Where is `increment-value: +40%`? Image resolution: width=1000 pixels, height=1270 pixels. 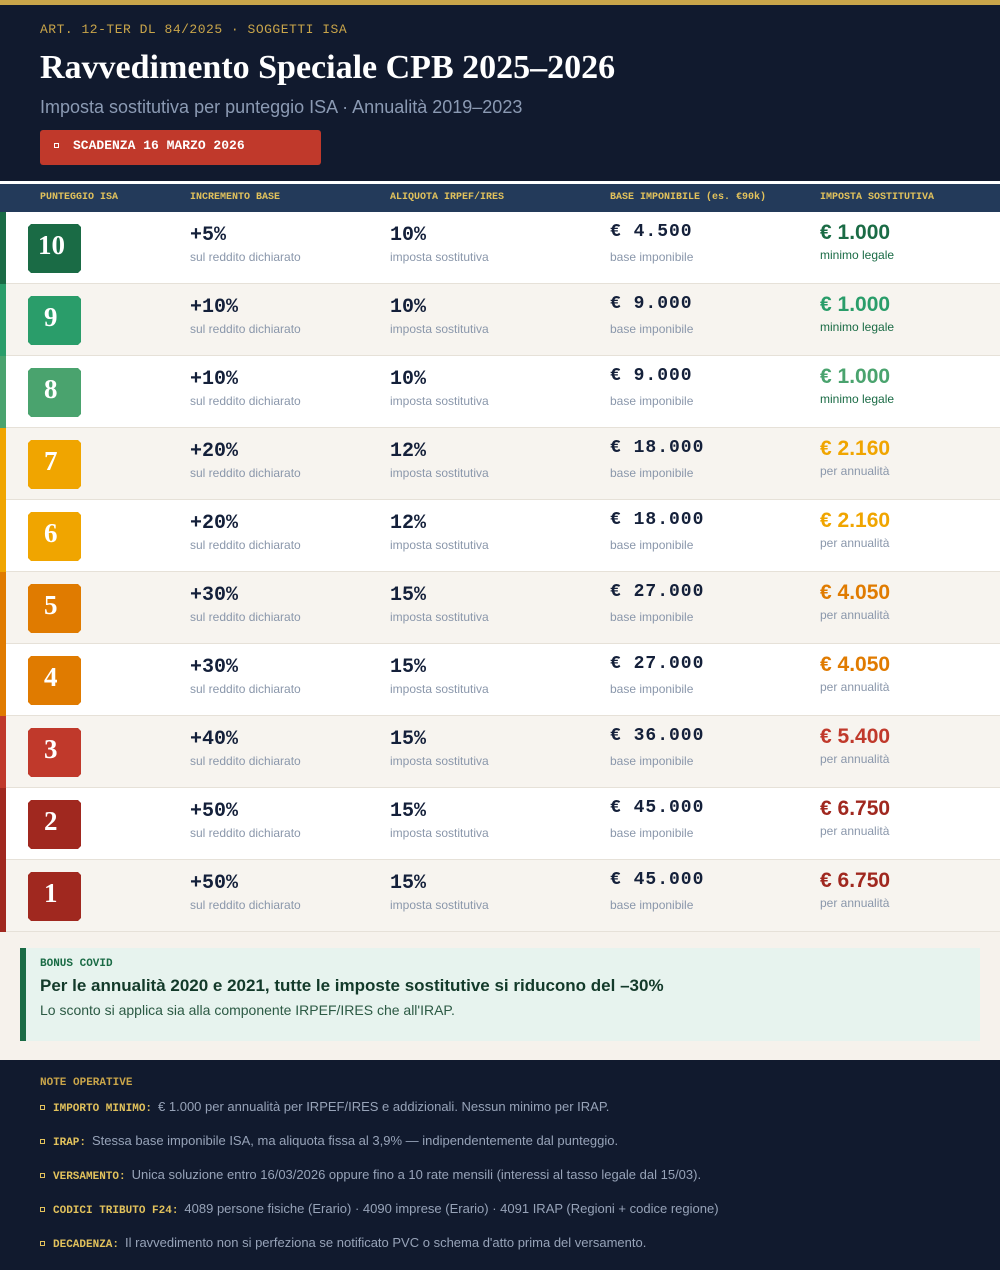 increment-value: +40% is located at coordinates (214, 739).